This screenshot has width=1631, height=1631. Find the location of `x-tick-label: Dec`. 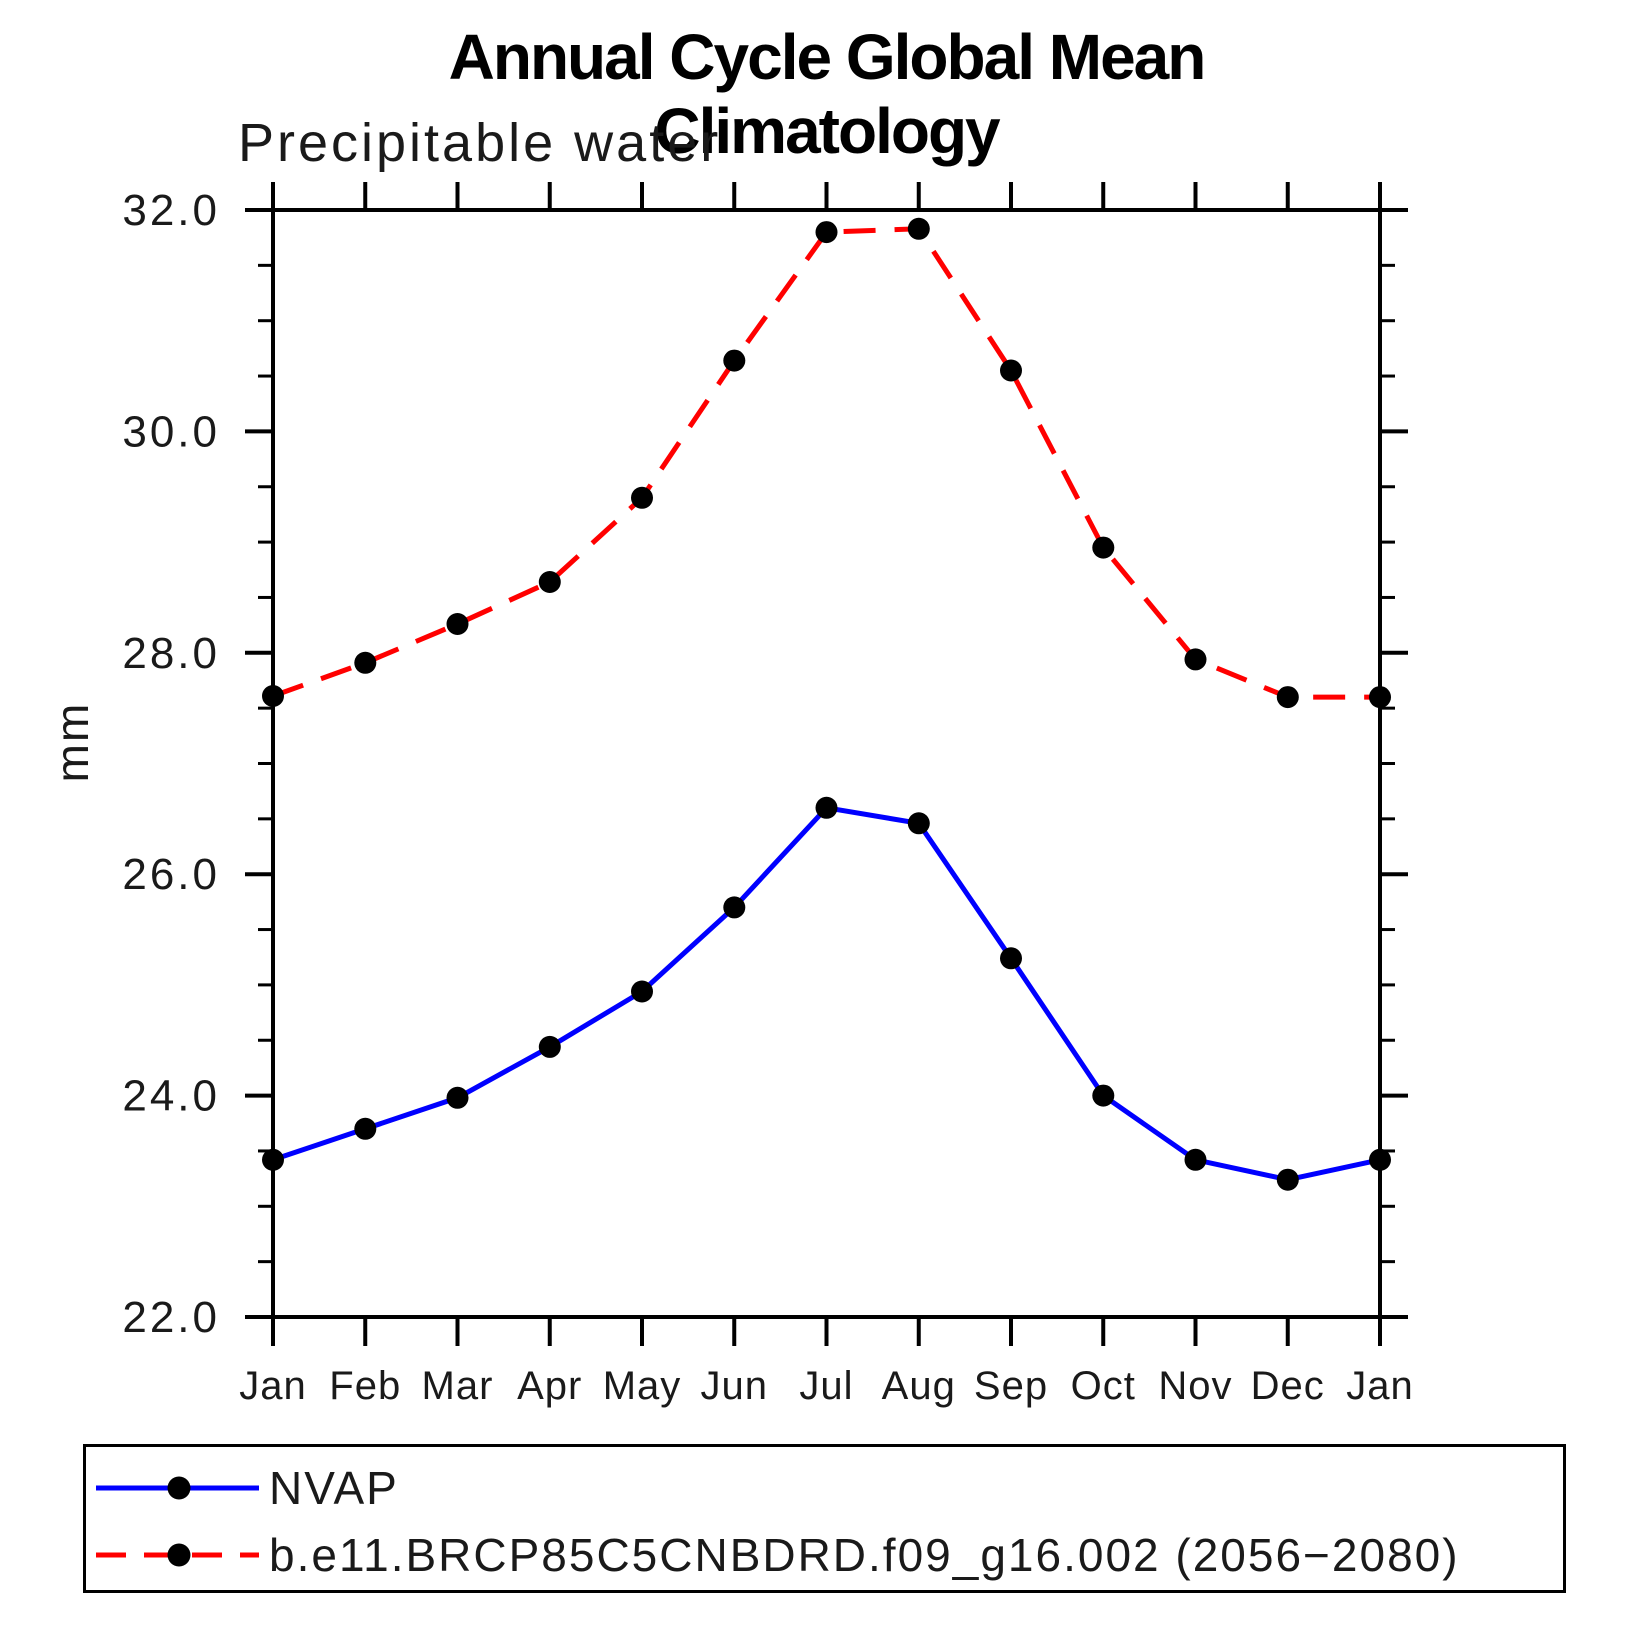

x-tick-label: Dec is located at coordinates (1288, 1386).